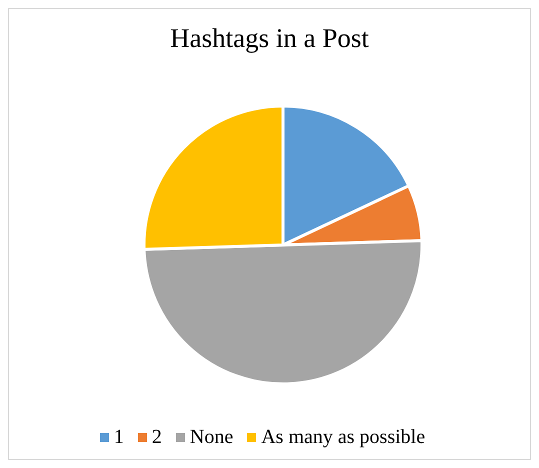 The height and width of the screenshot is (468, 539). What do you see at coordinates (156, 437) in the screenshot?
I see `legend-label: 2` at bounding box center [156, 437].